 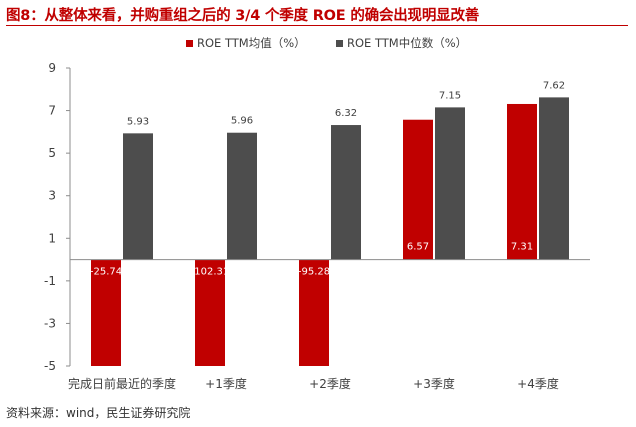 What do you see at coordinates (554, 85) in the screenshot?
I see `data-label: 7.62` at bounding box center [554, 85].